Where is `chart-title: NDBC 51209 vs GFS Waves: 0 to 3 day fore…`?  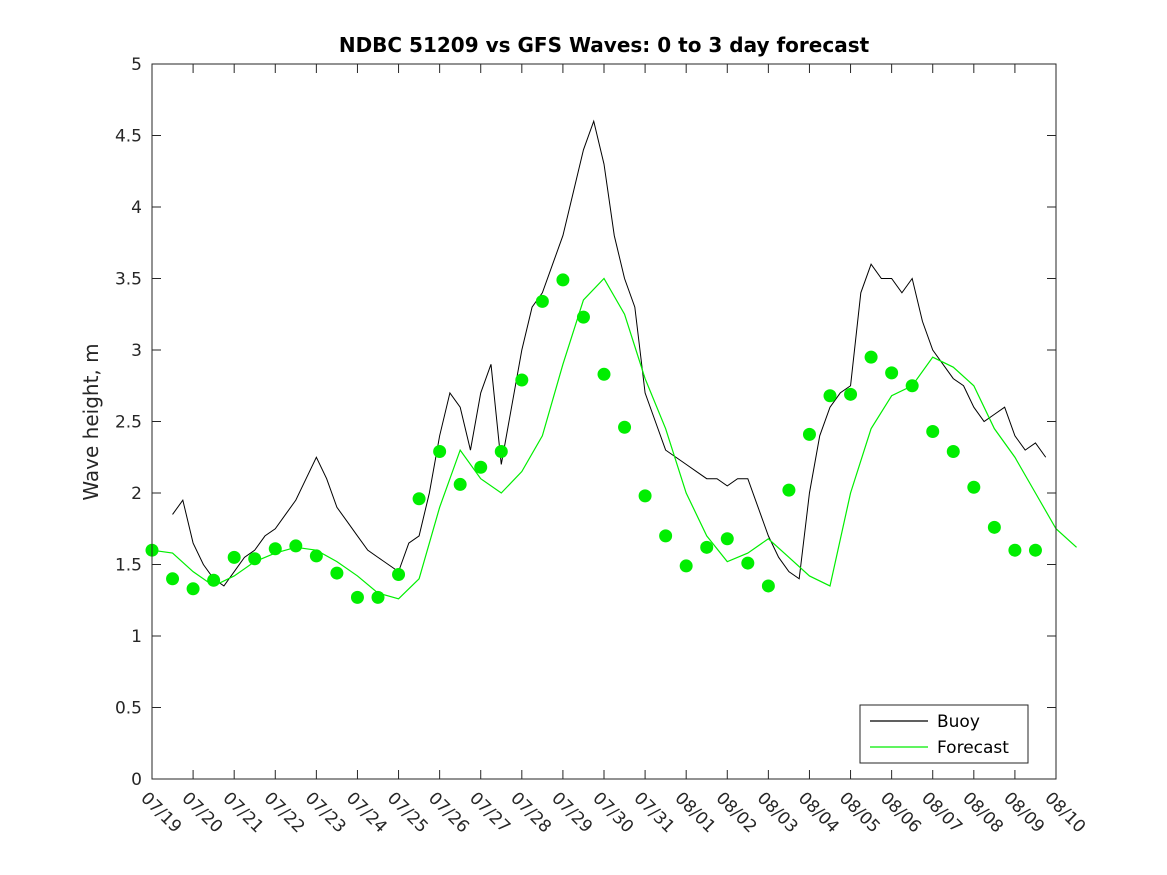
chart-title: NDBC 51209 vs GFS Waves: 0 to 3 day fore… is located at coordinates (604, 45).